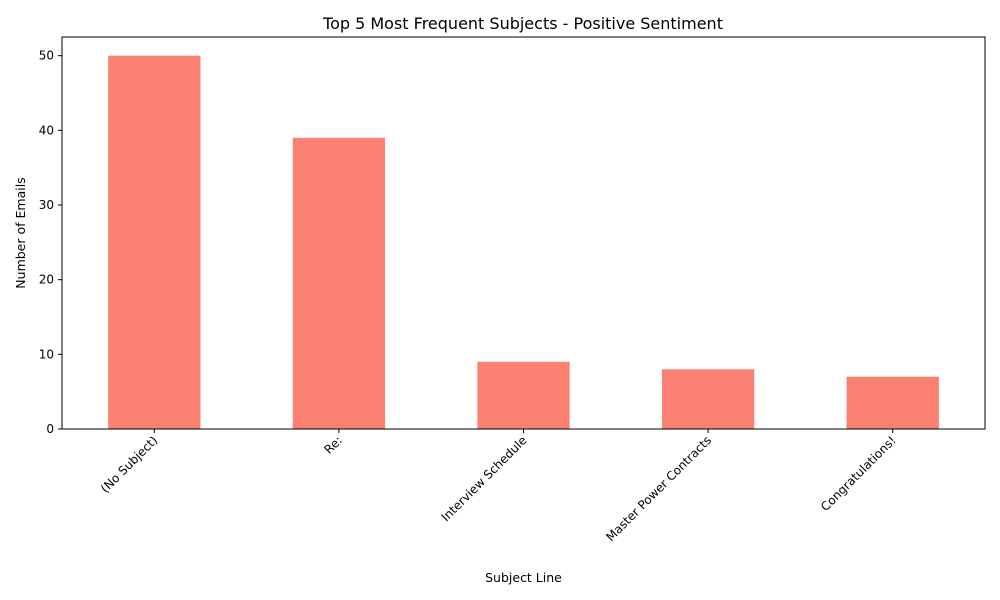 The width and height of the screenshot is (1000, 600). What do you see at coordinates (46, 354) in the screenshot?
I see `y-tick-label: 10` at bounding box center [46, 354].